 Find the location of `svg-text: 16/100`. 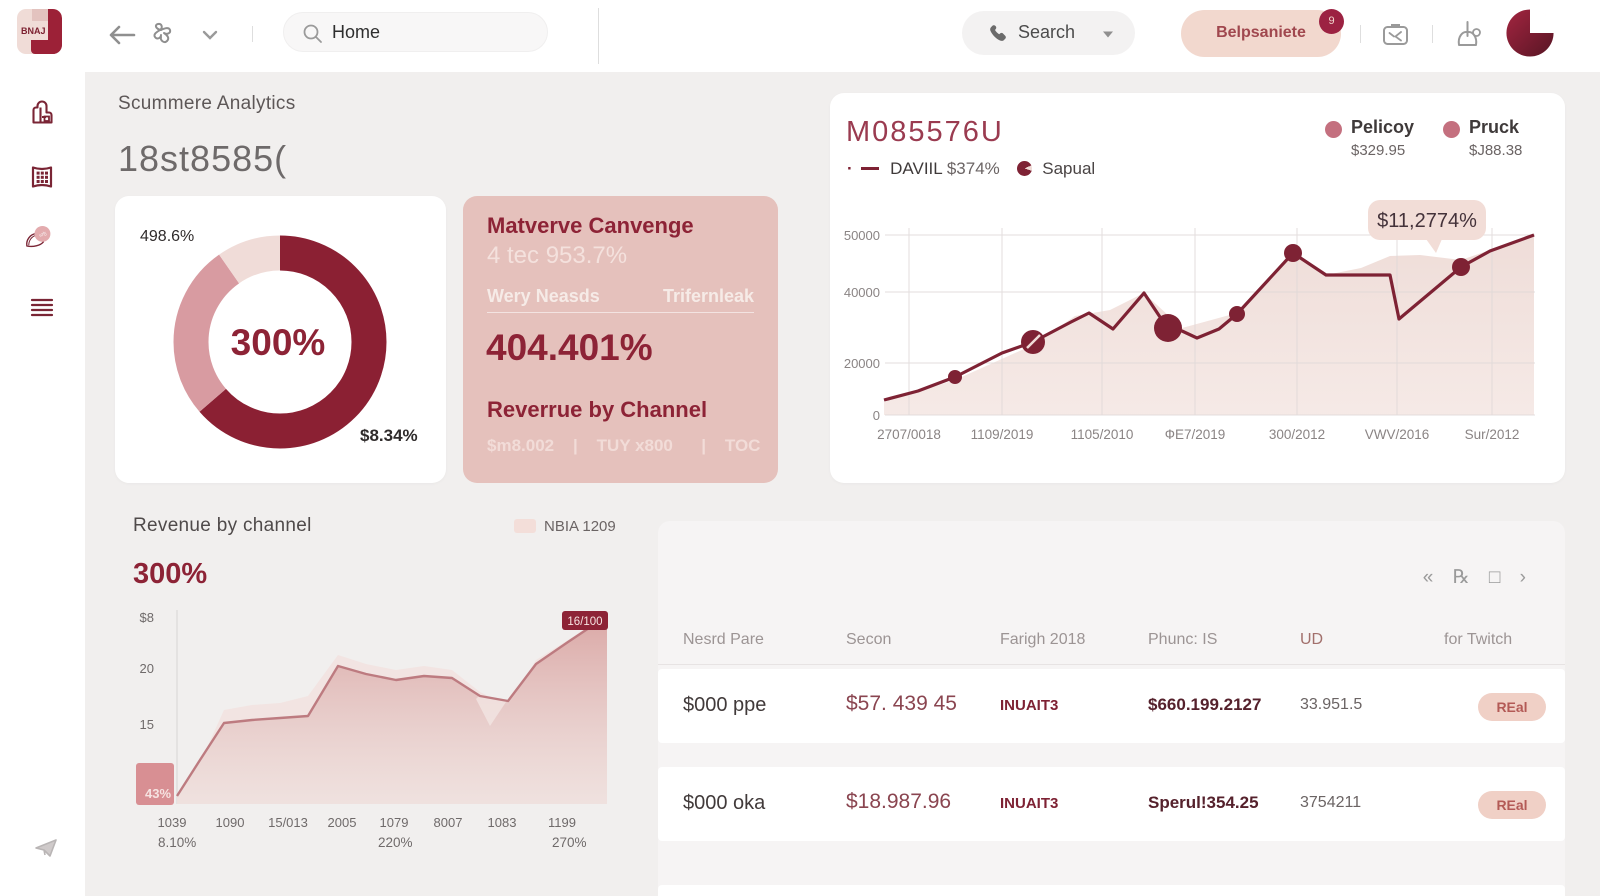

svg-text: 16/100 is located at coordinates (584, 622).